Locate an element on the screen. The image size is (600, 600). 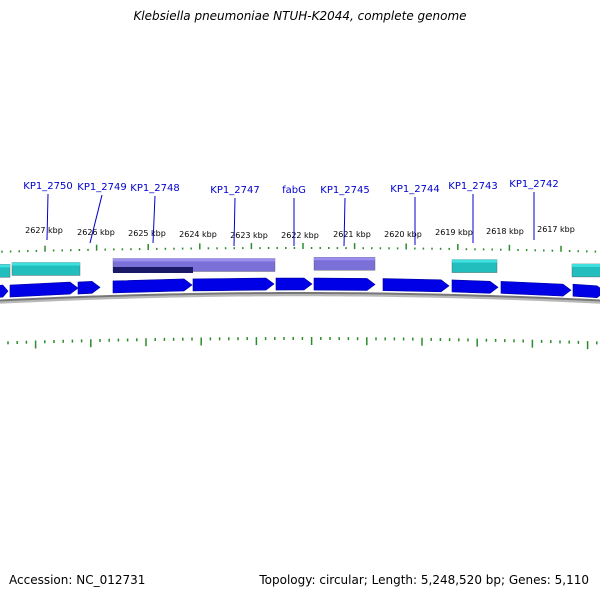
gene-label: KP1_2742 is located at coordinates (533, 184).